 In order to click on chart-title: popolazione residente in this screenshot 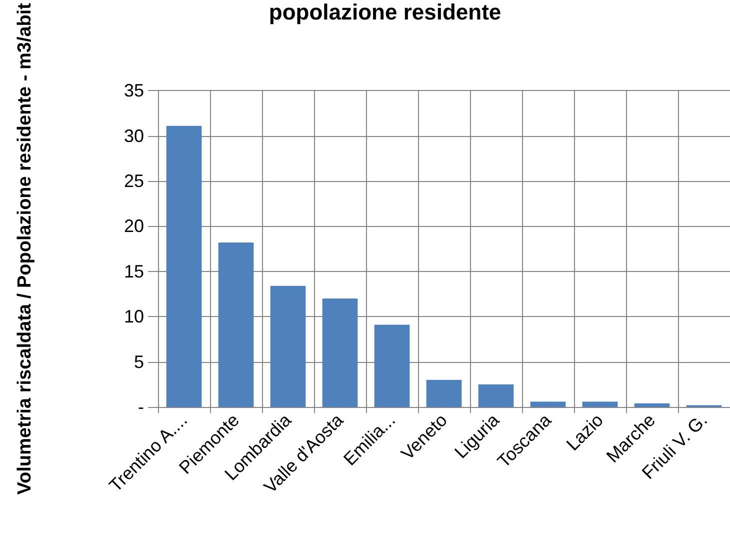, I will do `click(385, 12)`.